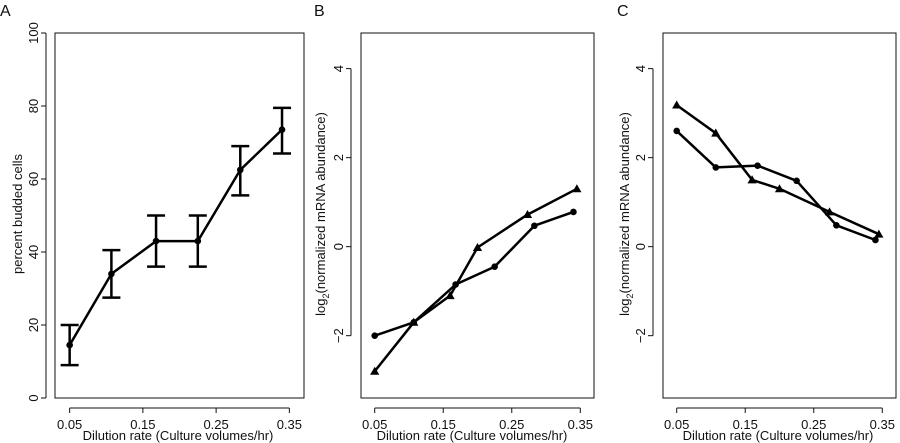 This screenshot has height=443, width=900. I want to click on y-tick-label: 20, so click(33, 325).